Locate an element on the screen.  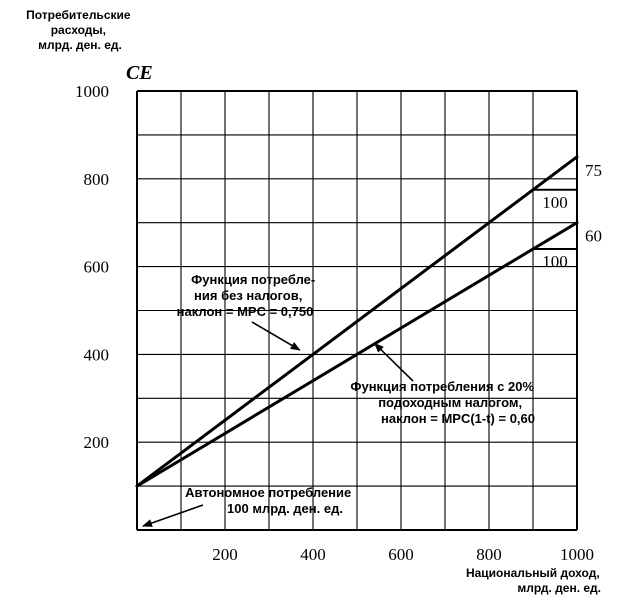
x-tick-label: 1000 is located at coordinates (577, 554).